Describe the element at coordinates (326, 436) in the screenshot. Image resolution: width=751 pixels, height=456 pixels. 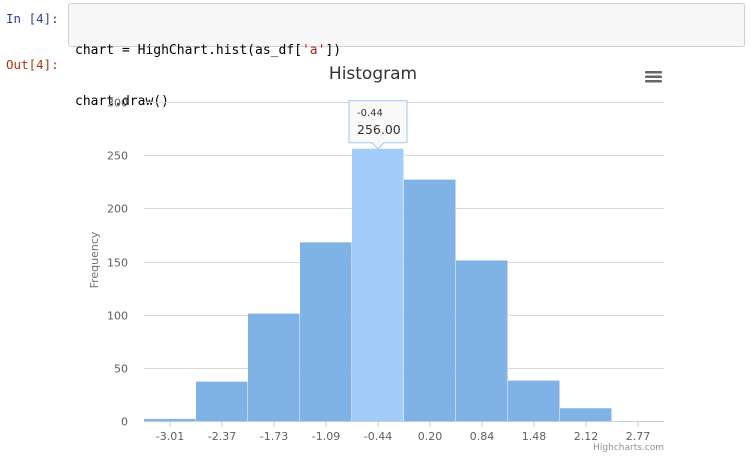
I see `x-tick-label: -1.09` at that location.